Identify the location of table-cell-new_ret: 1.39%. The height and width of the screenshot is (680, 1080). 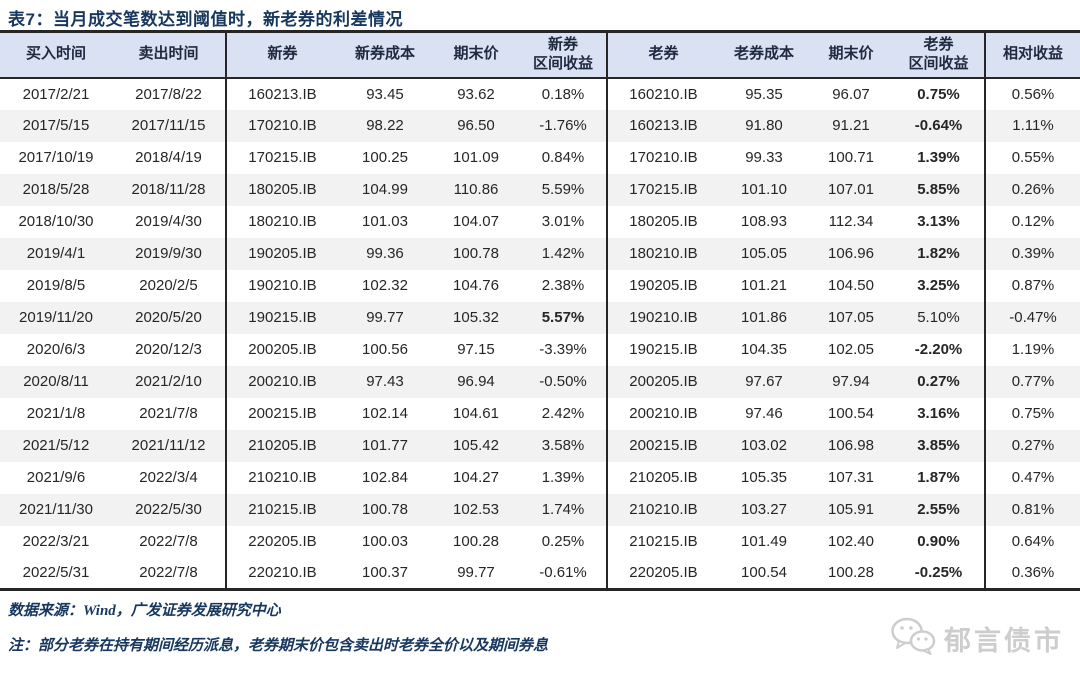
(563, 477).